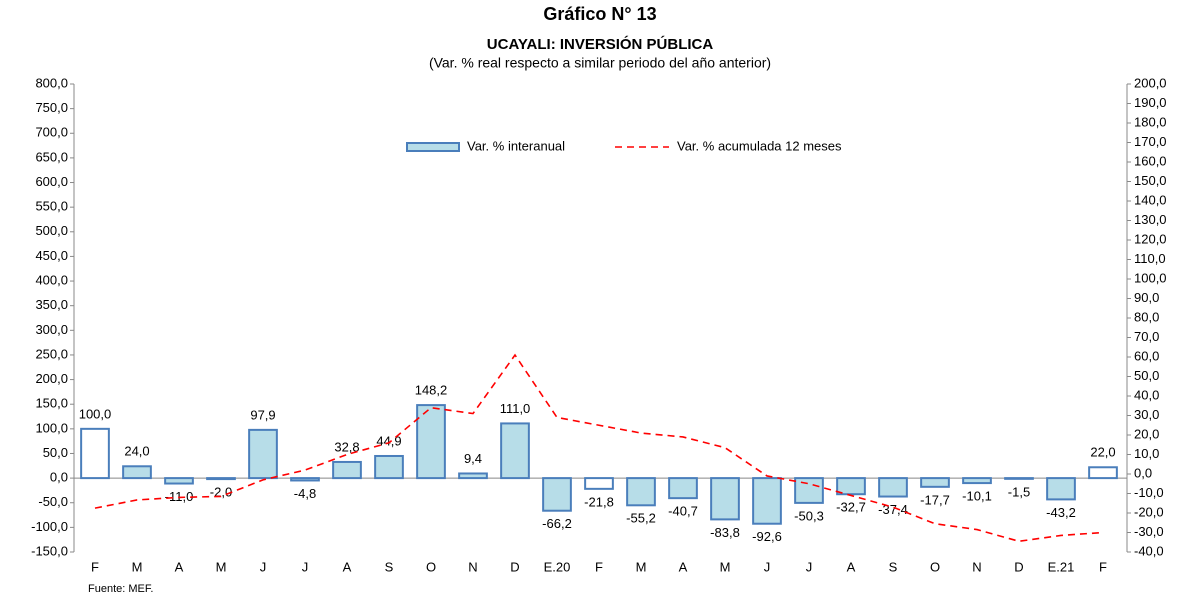 The width and height of the screenshot is (1199, 596). What do you see at coordinates (1150, 82) in the screenshot?
I see `y2-tick-label: 200,0` at bounding box center [1150, 82].